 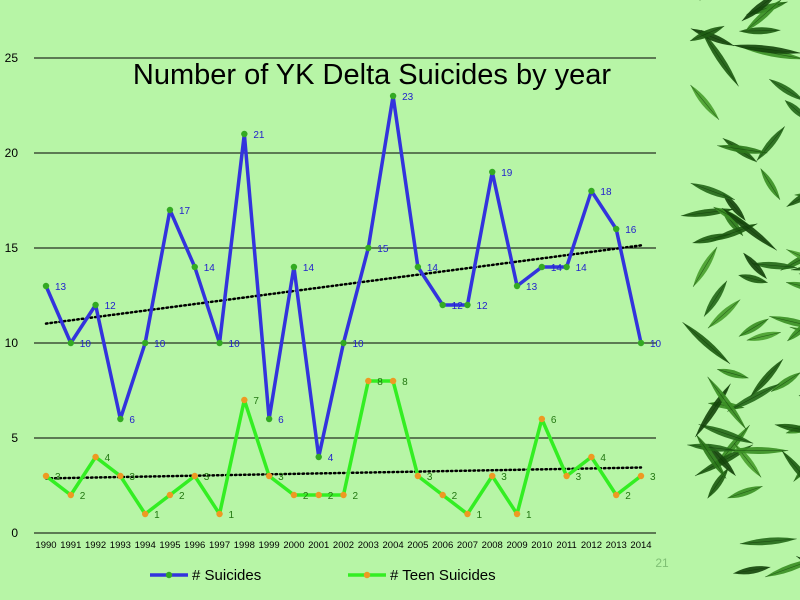 I want to click on x-tick-label: 2008, so click(x=492, y=545).